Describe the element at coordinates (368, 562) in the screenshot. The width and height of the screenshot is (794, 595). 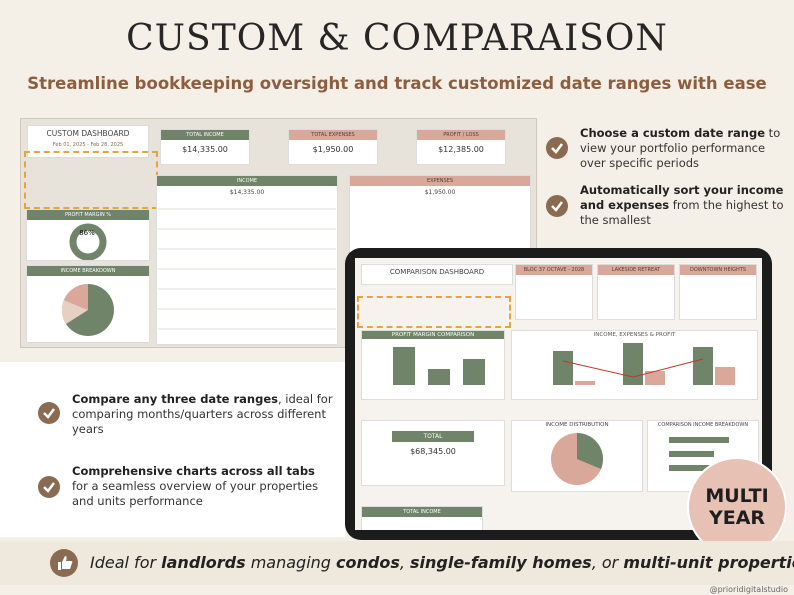
I see `banner-bold: condos` at that location.